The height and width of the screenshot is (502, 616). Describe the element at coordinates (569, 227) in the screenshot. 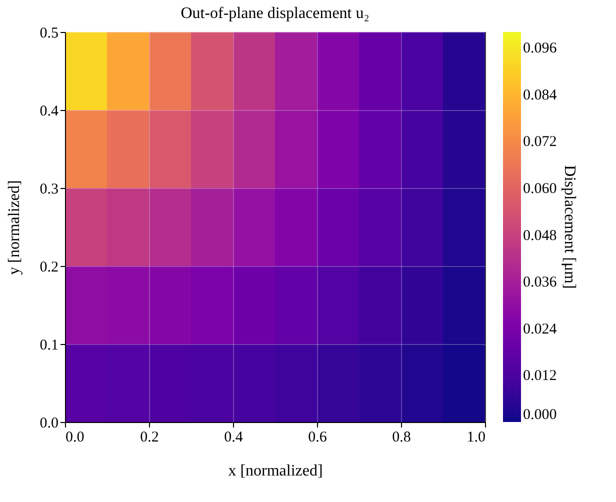

I see `color-bar-title: Displacement [μm]` at that location.